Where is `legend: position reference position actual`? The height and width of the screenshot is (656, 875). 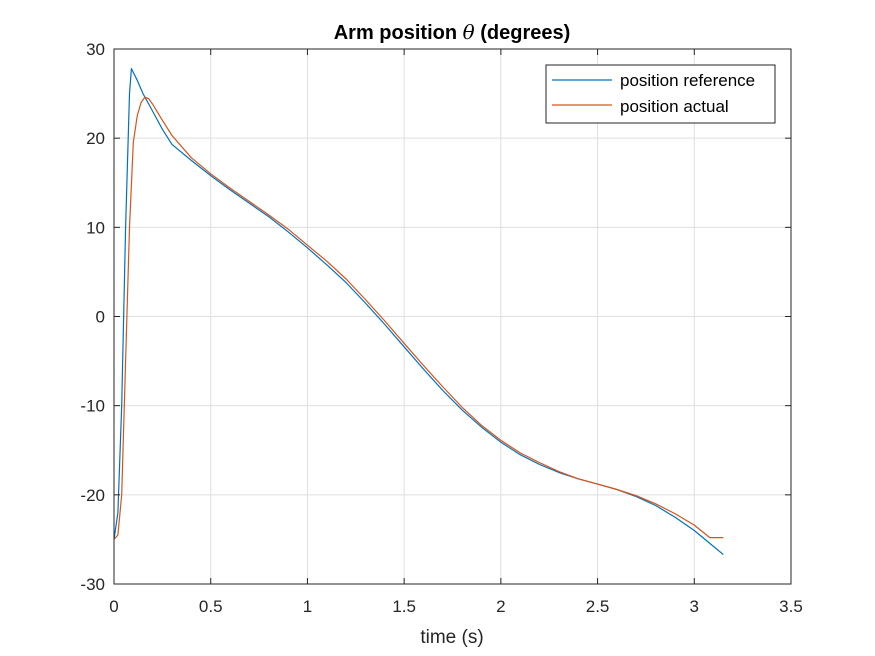 legend: position reference position actual is located at coordinates (660, 94).